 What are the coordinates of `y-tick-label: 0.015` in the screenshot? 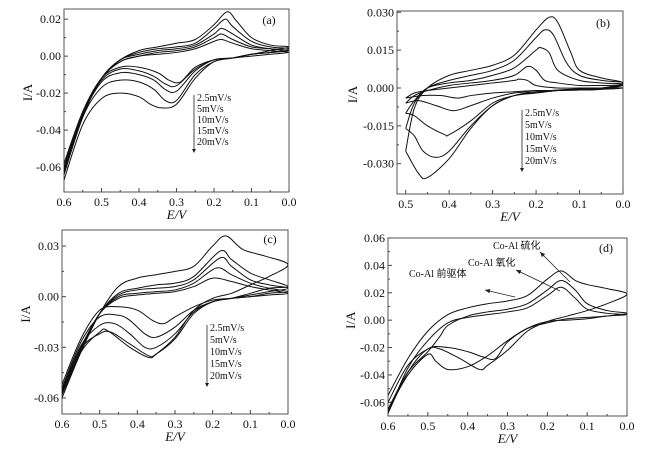 It's located at (380, 50).